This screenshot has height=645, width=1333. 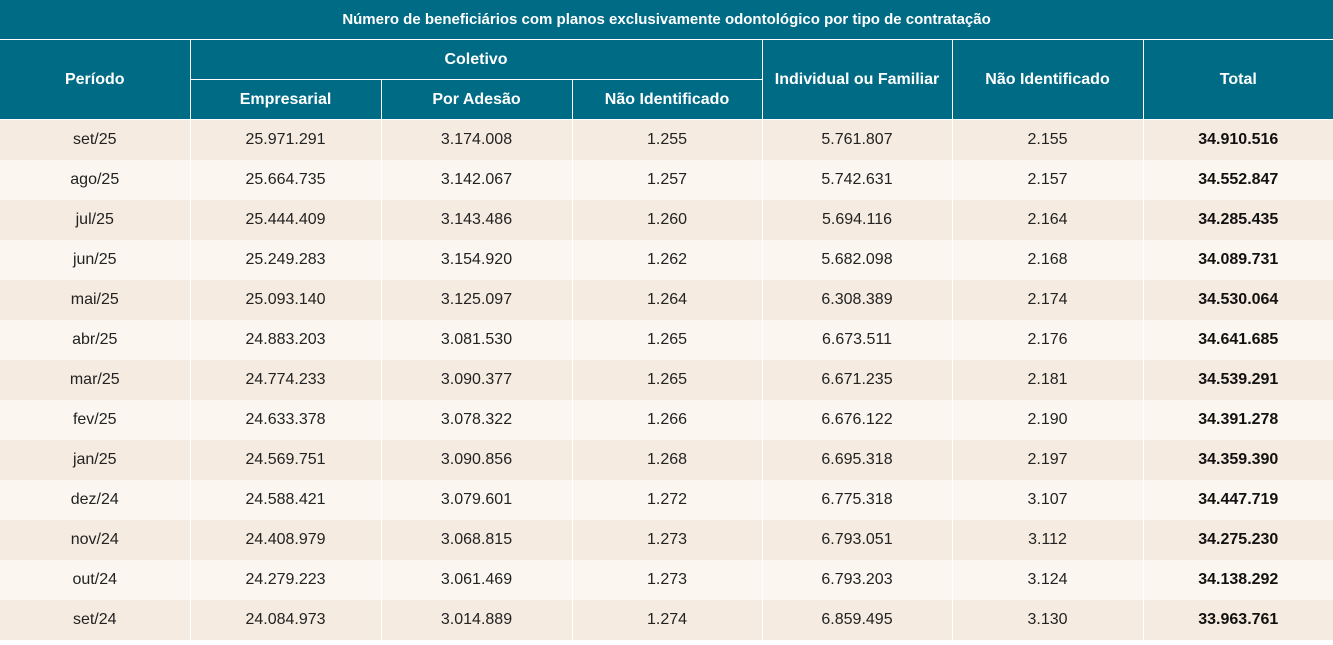 I want to click on cell-nao-identificado-coletivo: 1.260, so click(x=666, y=220).